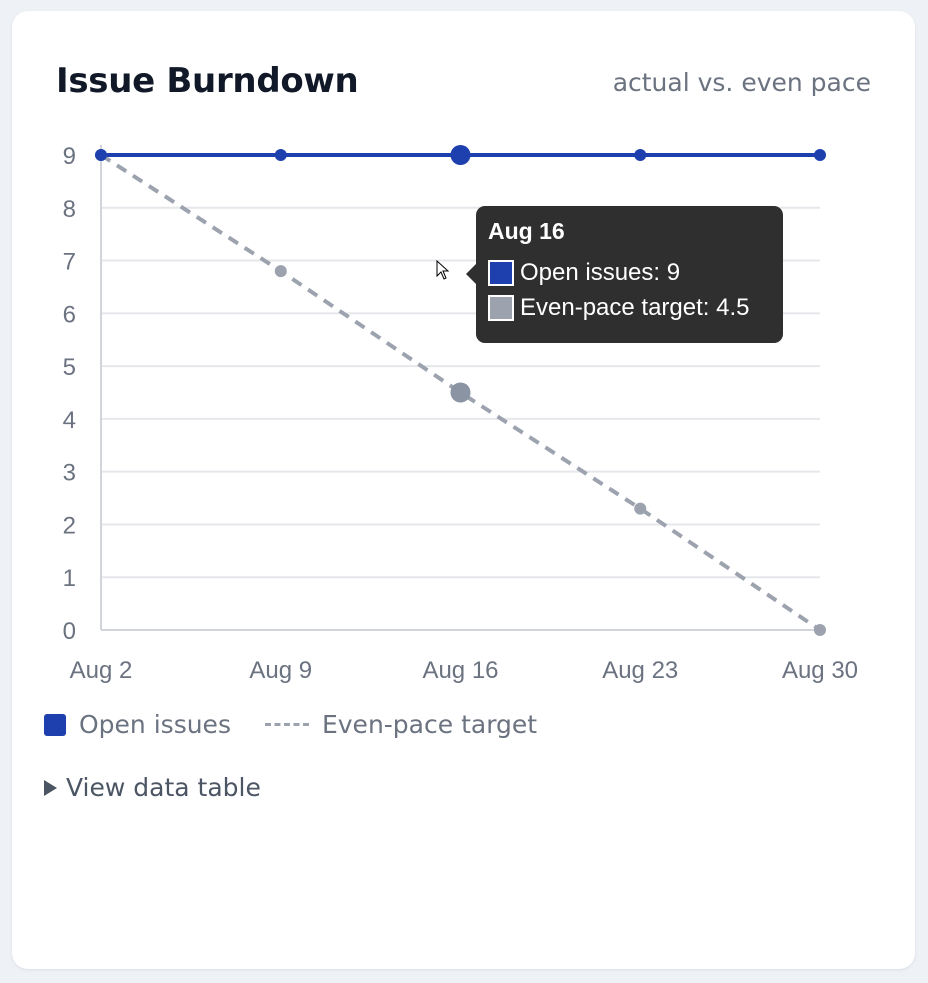 The image size is (928, 983). Describe the element at coordinates (429, 724) in the screenshot. I see `legend-label: Even-pace target` at that location.